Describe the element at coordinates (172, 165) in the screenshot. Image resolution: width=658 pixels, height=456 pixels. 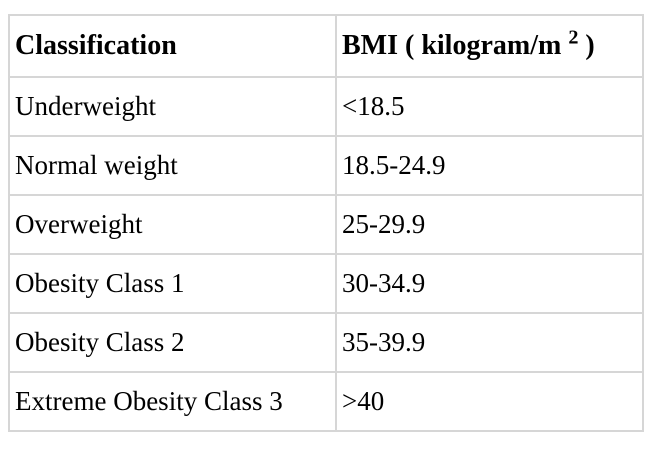
I see `classification-cell: Normal weight` at that location.